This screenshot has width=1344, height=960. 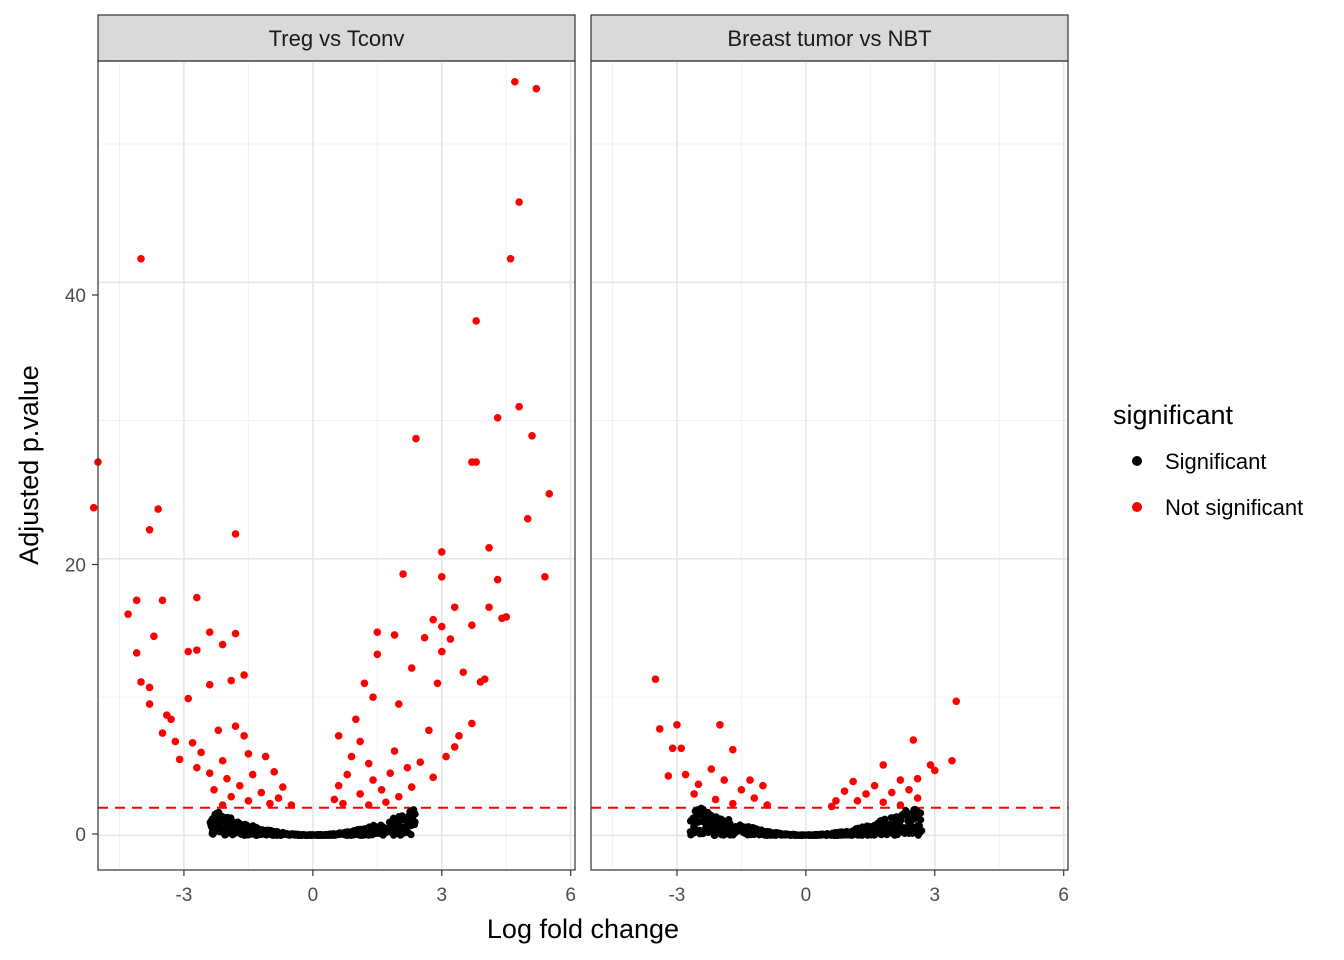 I want to click on legend-label-significant: Significant, so click(x=1216, y=461).